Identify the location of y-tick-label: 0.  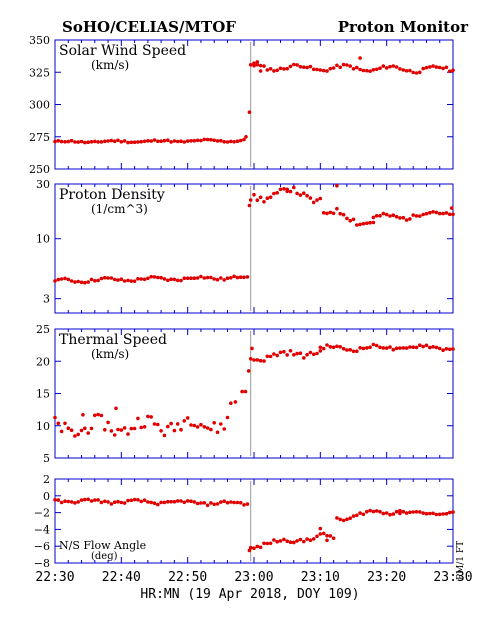
(46, 496).